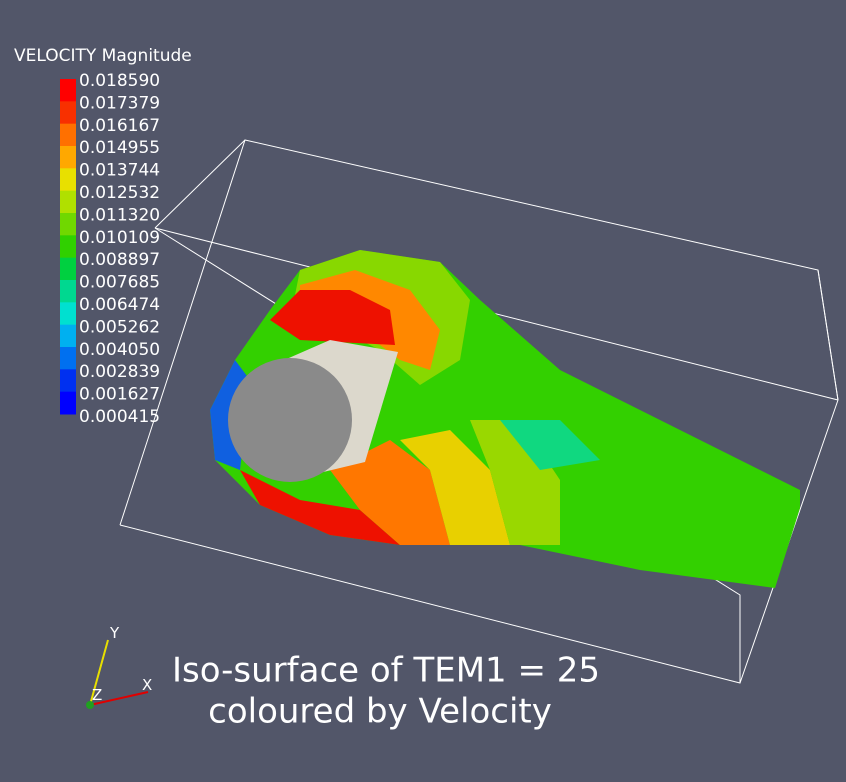  I want to click on color-bar-label: 0.010109, so click(119, 238).